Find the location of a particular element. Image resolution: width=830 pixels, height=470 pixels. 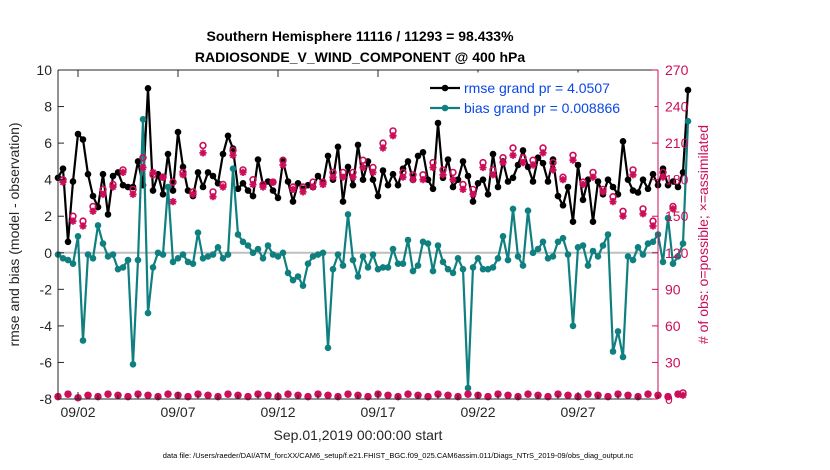

x-tick-label: 09/02 is located at coordinates (77, 412).